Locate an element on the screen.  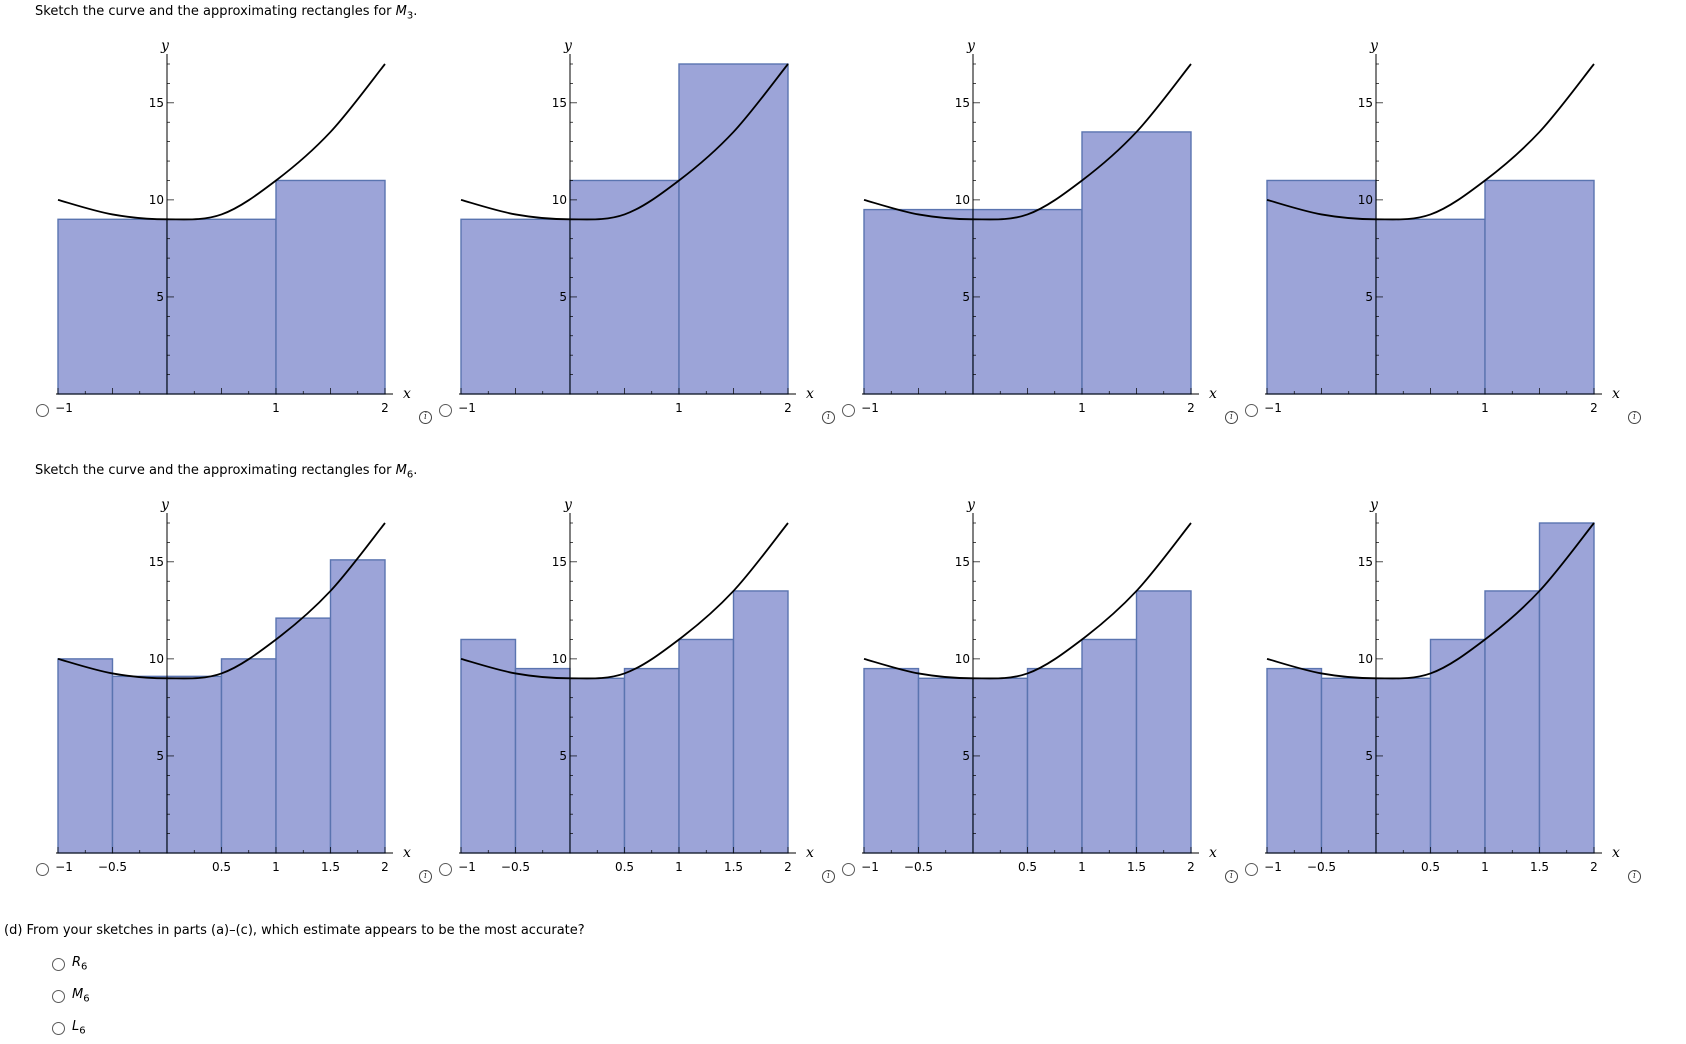
m6-option-1-plot: 5 10 15 −1 −0.5 0.5 1 1.5 2x y is located at coordinates (233, 685).